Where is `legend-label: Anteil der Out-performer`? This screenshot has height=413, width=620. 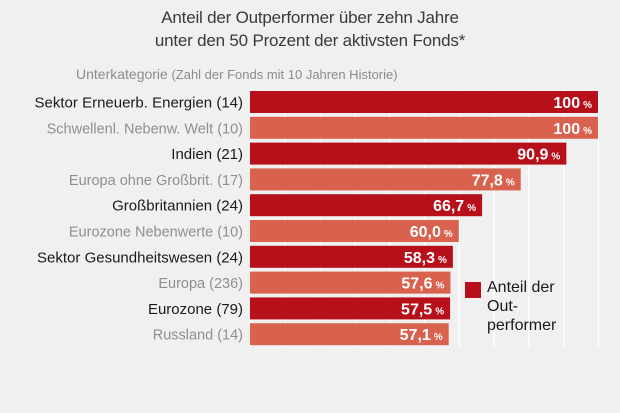 legend-label: Anteil der Out-performer is located at coordinates (522, 306).